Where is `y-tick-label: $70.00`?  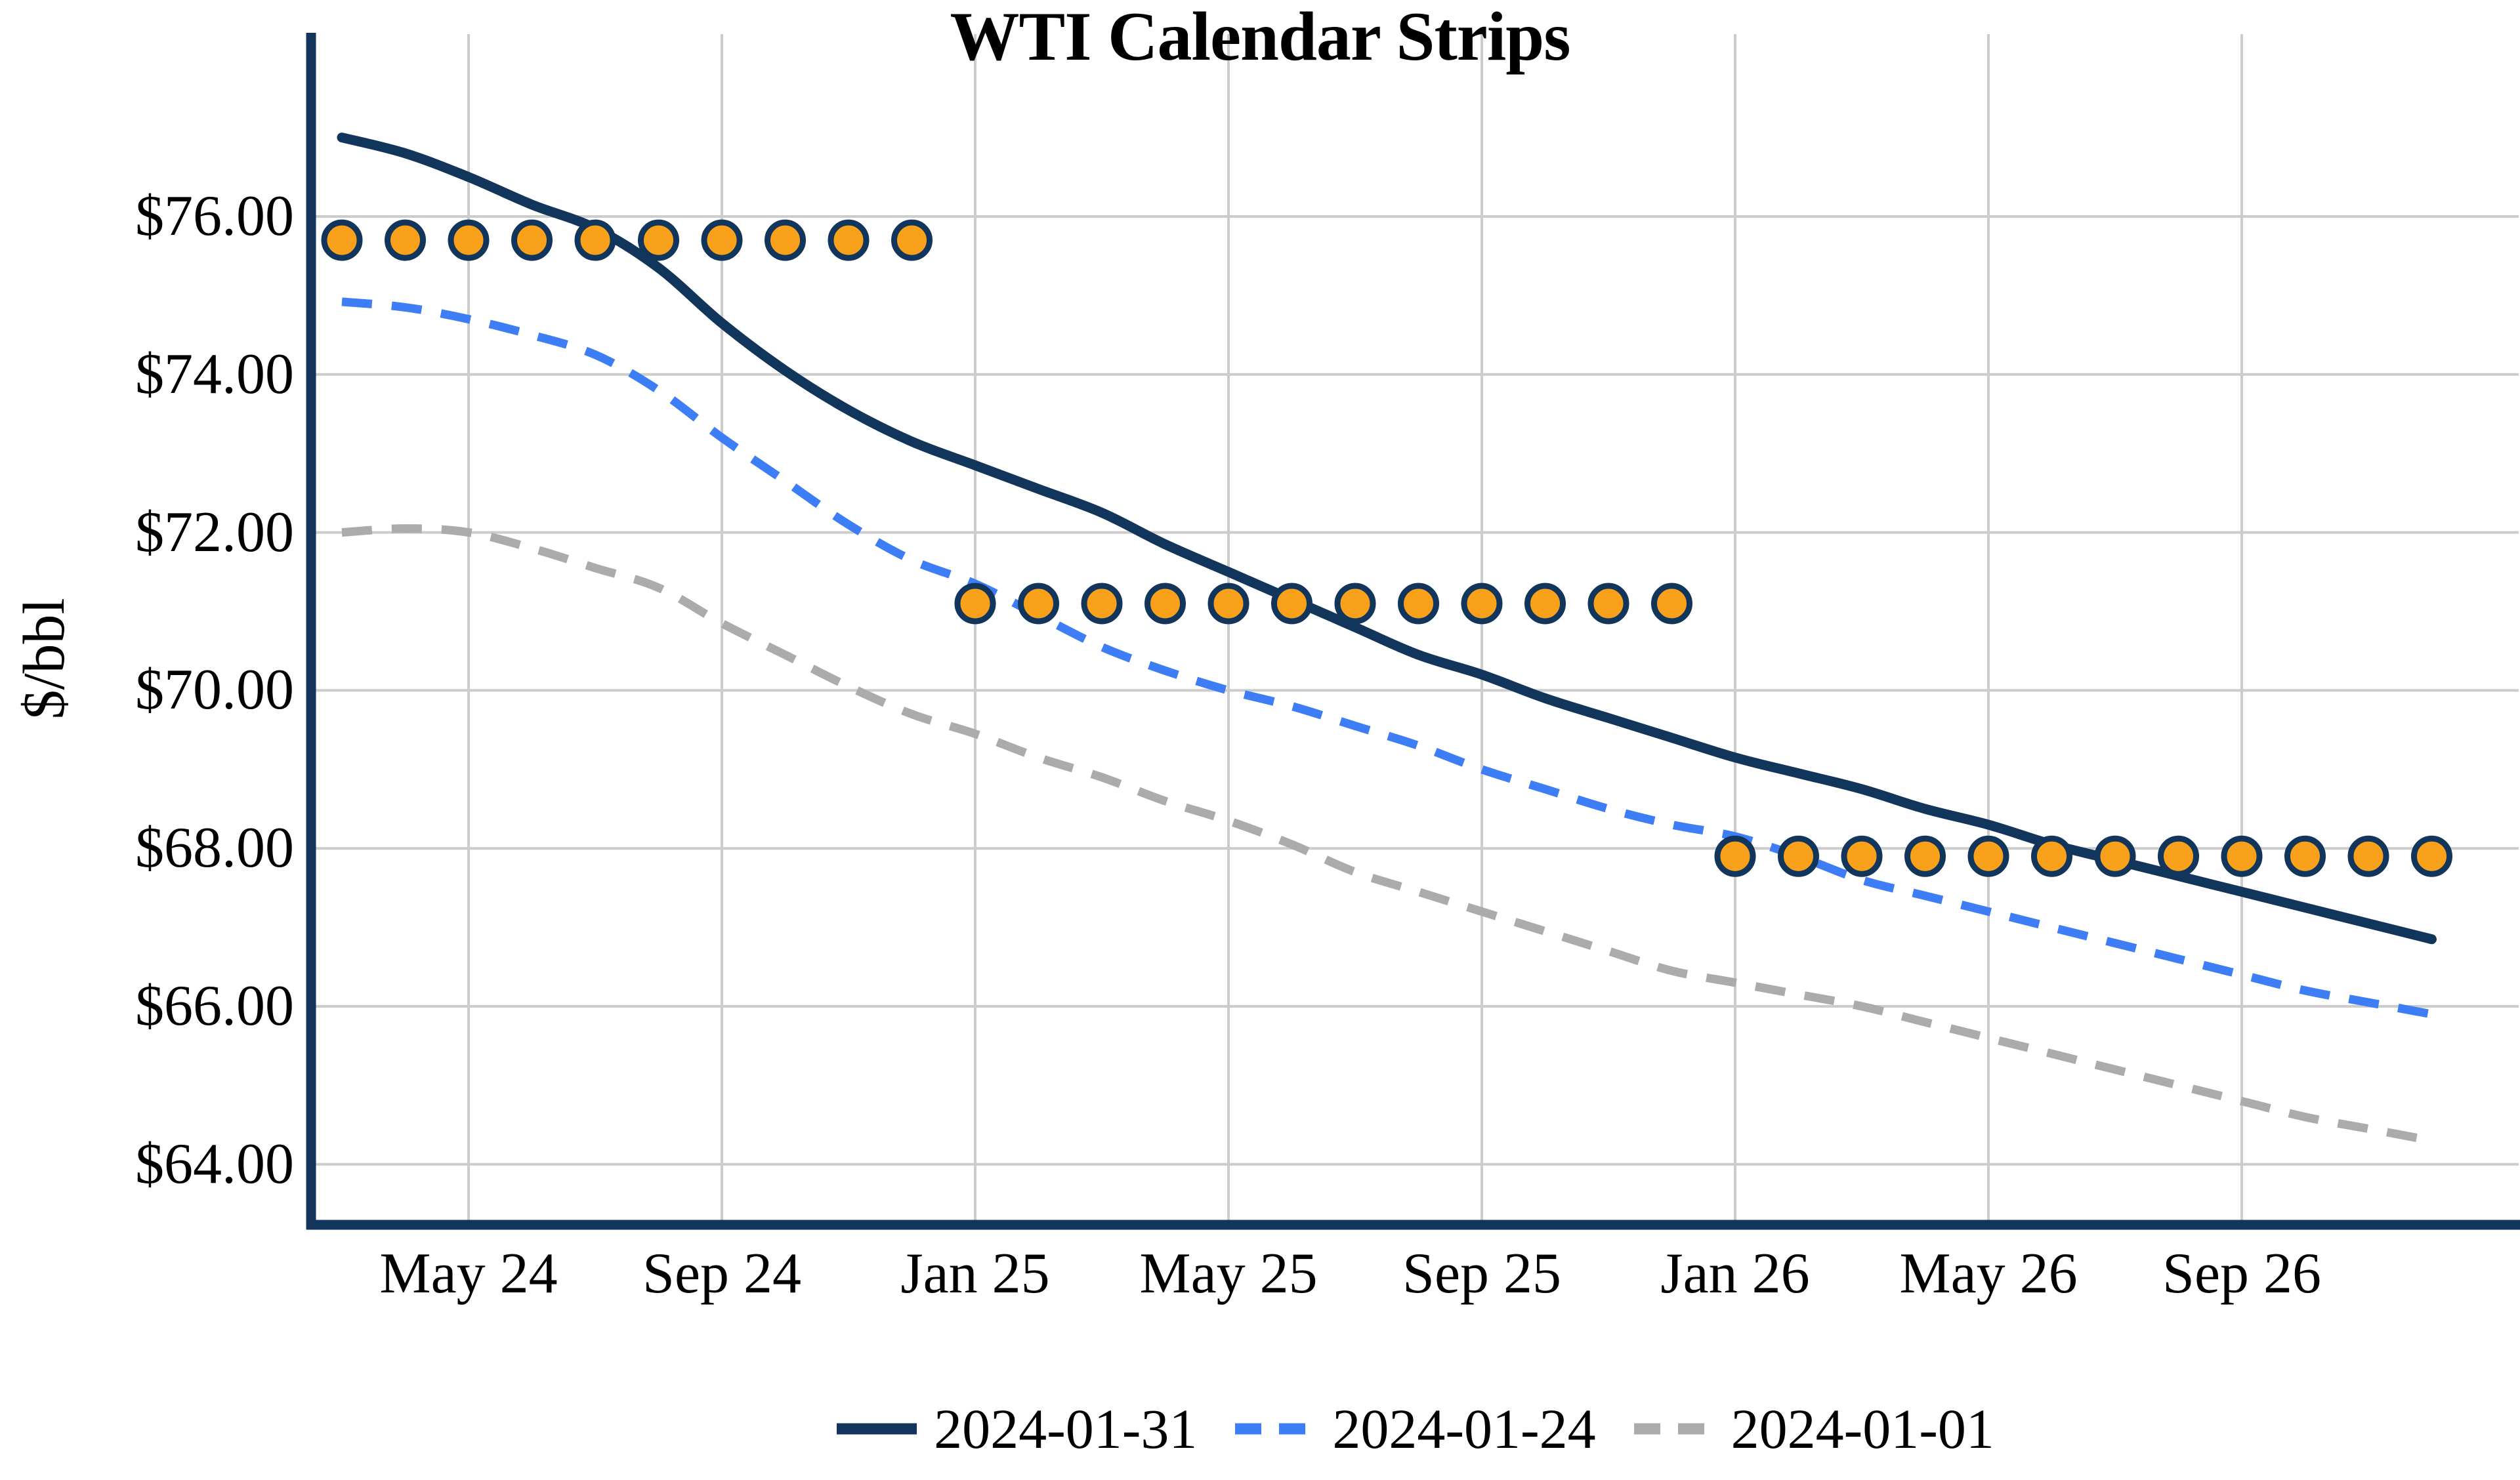 y-tick-label: $70.00 is located at coordinates (214, 690).